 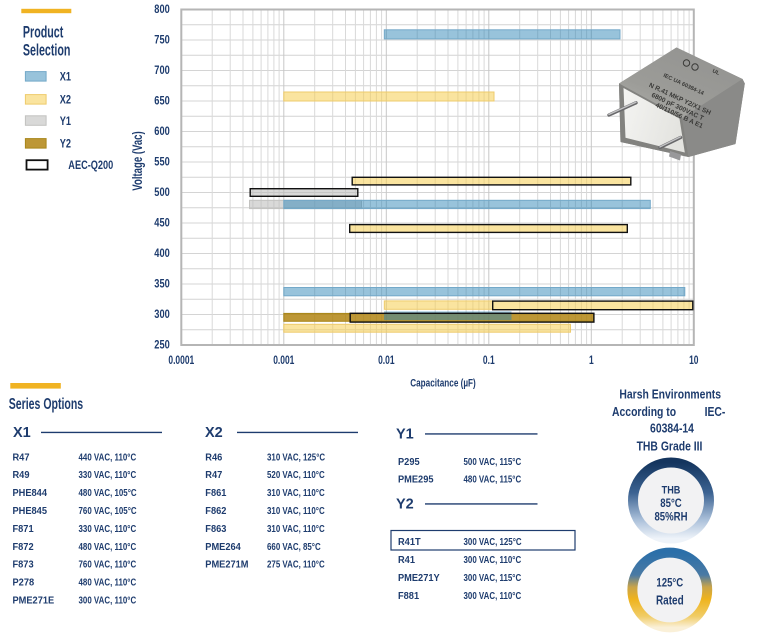 What do you see at coordinates (46, 404) in the screenshot?
I see `svg-text: Series Options` at bounding box center [46, 404].